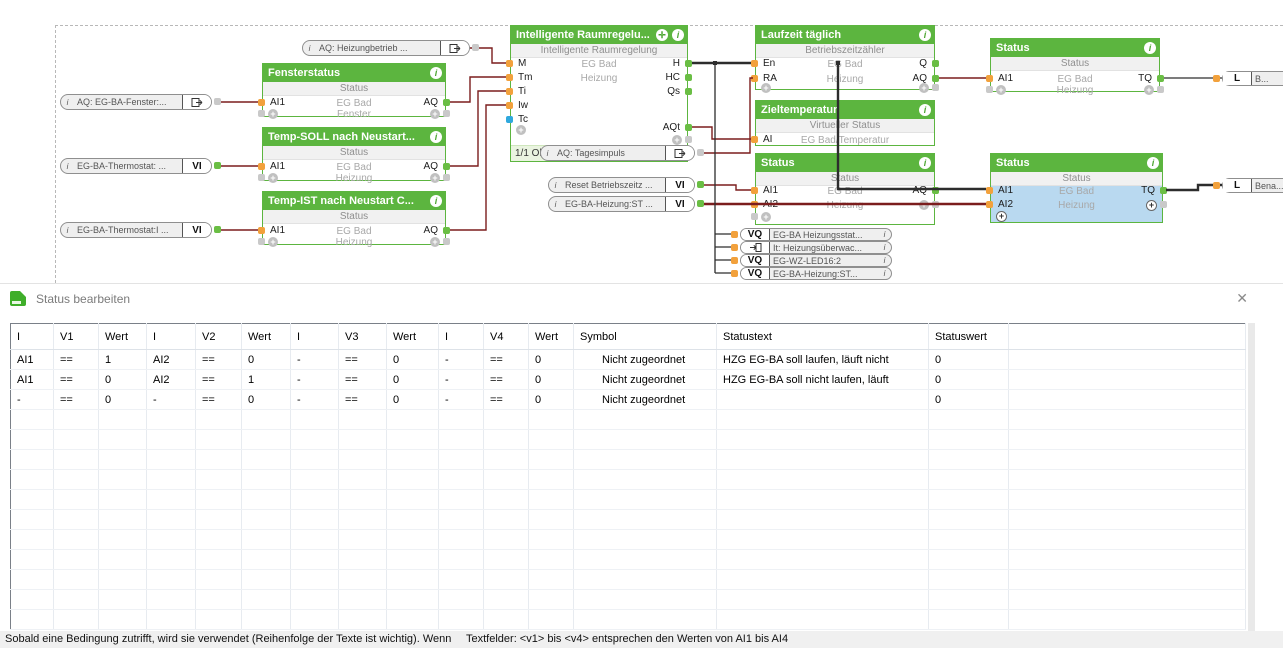 The height and width of the screenshot is (648, 1283). Describe the element at coordinates (314, 379) in the screenshot. I see `table-cell: -` at that location.